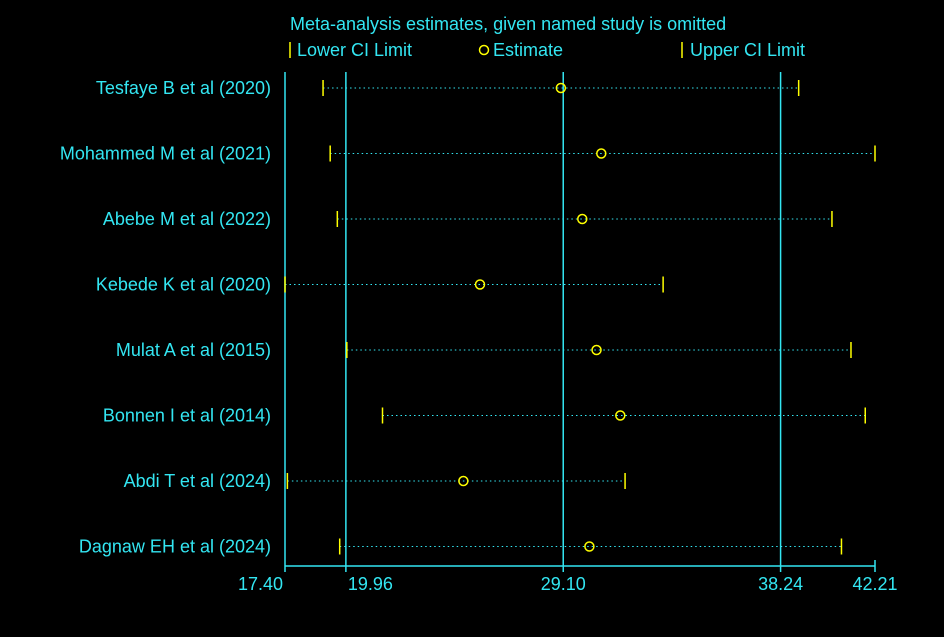  What do you see at coordinates (468, 219) in the screenshot?
I see `study-row: Abebe M et al (2022)` at bounding box center [468, 219].